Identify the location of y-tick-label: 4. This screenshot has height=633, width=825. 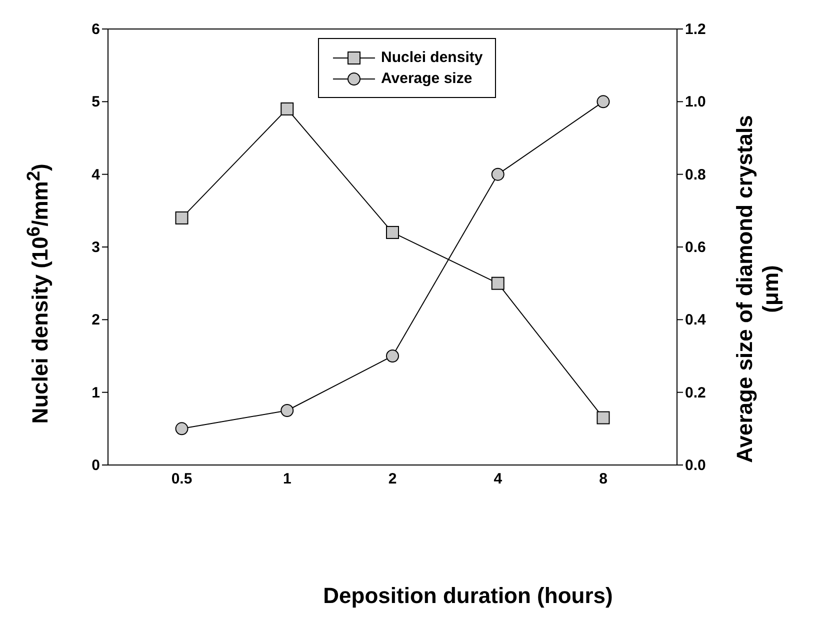
(96, 175).